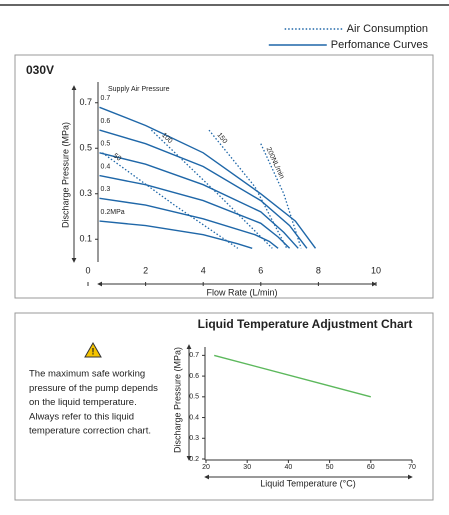  Describe the element at coordinates (194, 459) in the screenshot. I see `y-tick-label: 0.2` at that location.